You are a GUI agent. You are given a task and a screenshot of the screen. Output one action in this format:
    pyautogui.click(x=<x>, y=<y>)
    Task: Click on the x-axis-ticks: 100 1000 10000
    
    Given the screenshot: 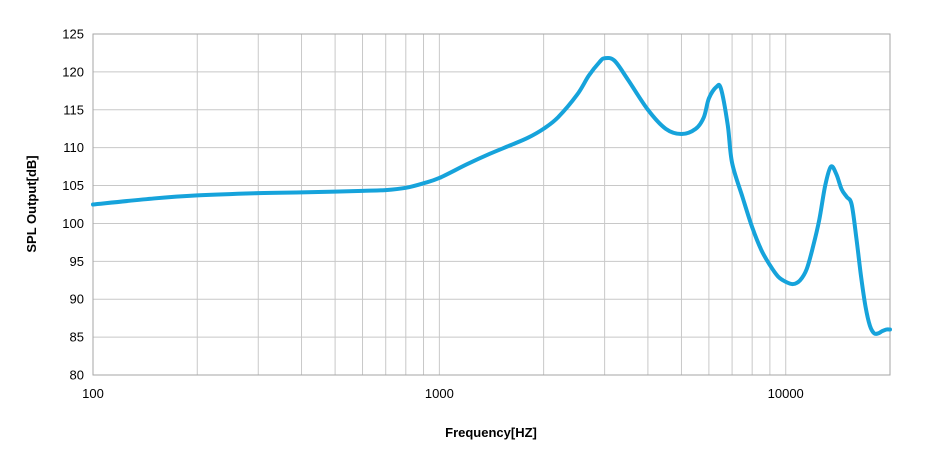 What is the action you would take?
    pyautogui.click(x=443, y=393)
    